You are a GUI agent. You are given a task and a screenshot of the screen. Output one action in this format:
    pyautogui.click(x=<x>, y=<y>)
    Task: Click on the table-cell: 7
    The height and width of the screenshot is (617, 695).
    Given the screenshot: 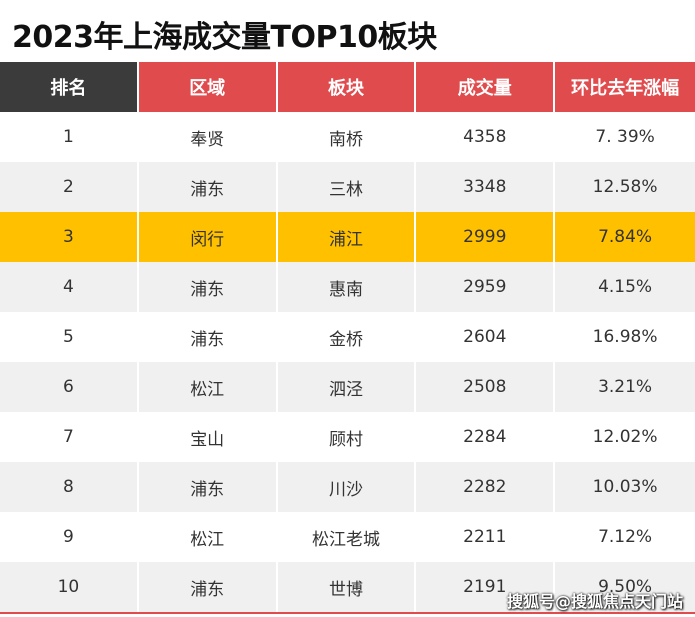 What is the action you would take?
    pyautogui.click(x=68, y=437)
    